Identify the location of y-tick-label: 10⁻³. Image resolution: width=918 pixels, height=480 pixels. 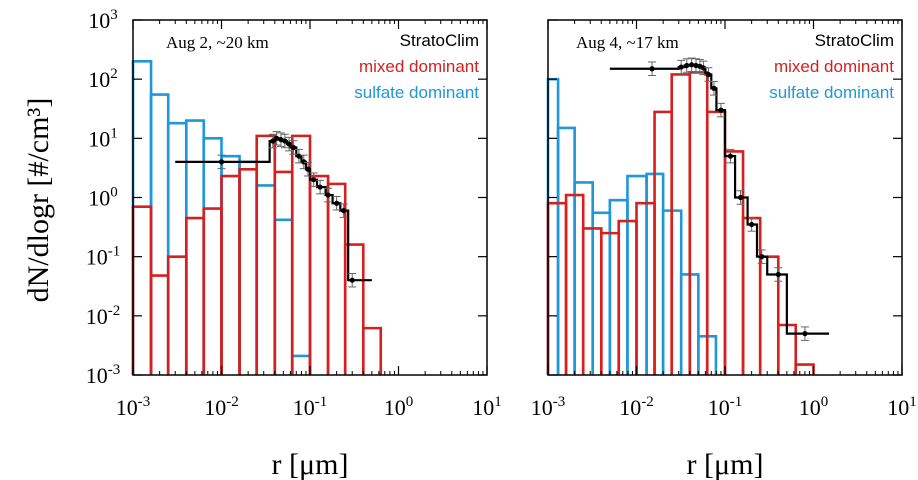
(103, 375).